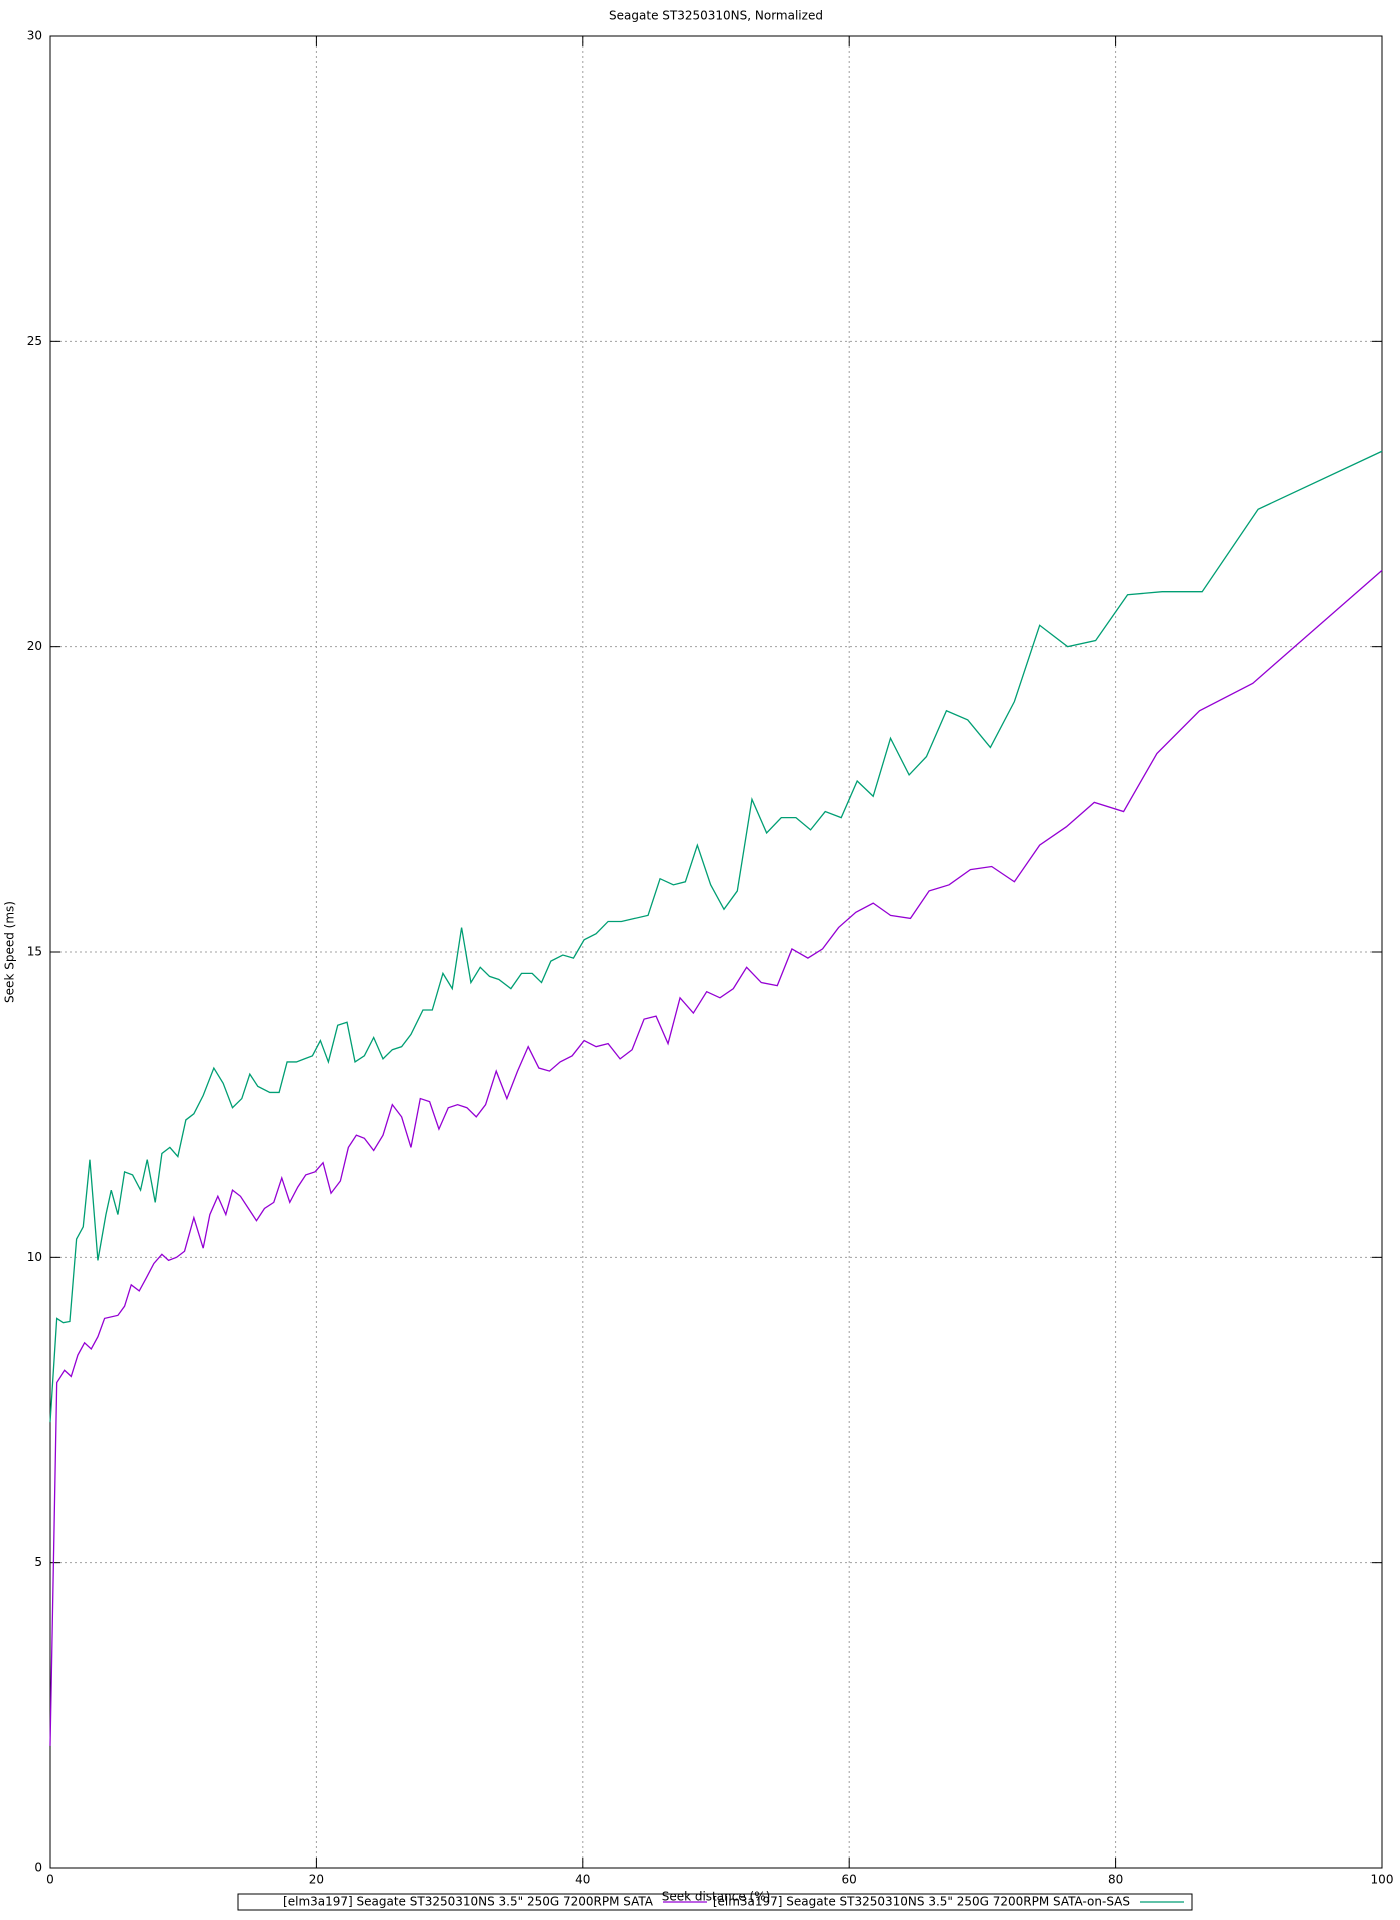 The image size is (1400, 1920). I want to click on y-tick-label: 15, so click(34, 952).